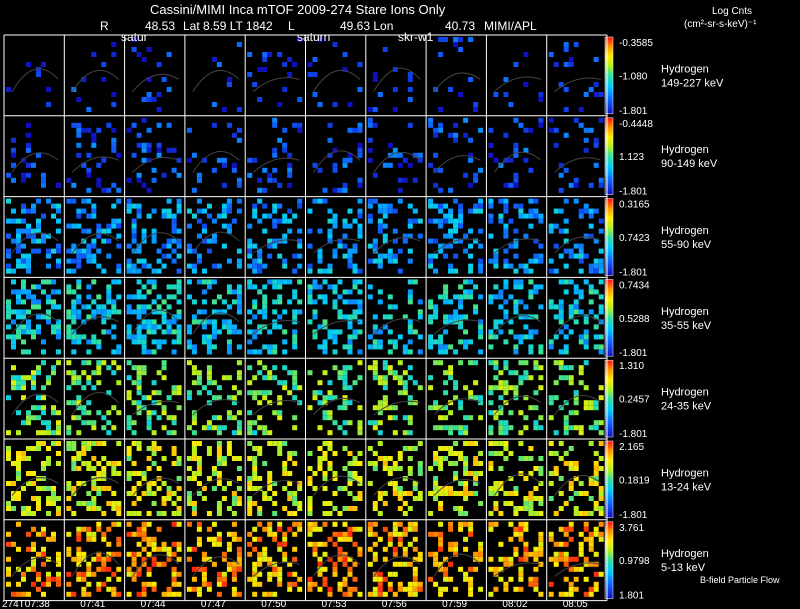 This screenshot has width=800, height=609. Describe the element at coordinates (460, 26) in the screenshot. I see `info-extra: 40.73` at that location.